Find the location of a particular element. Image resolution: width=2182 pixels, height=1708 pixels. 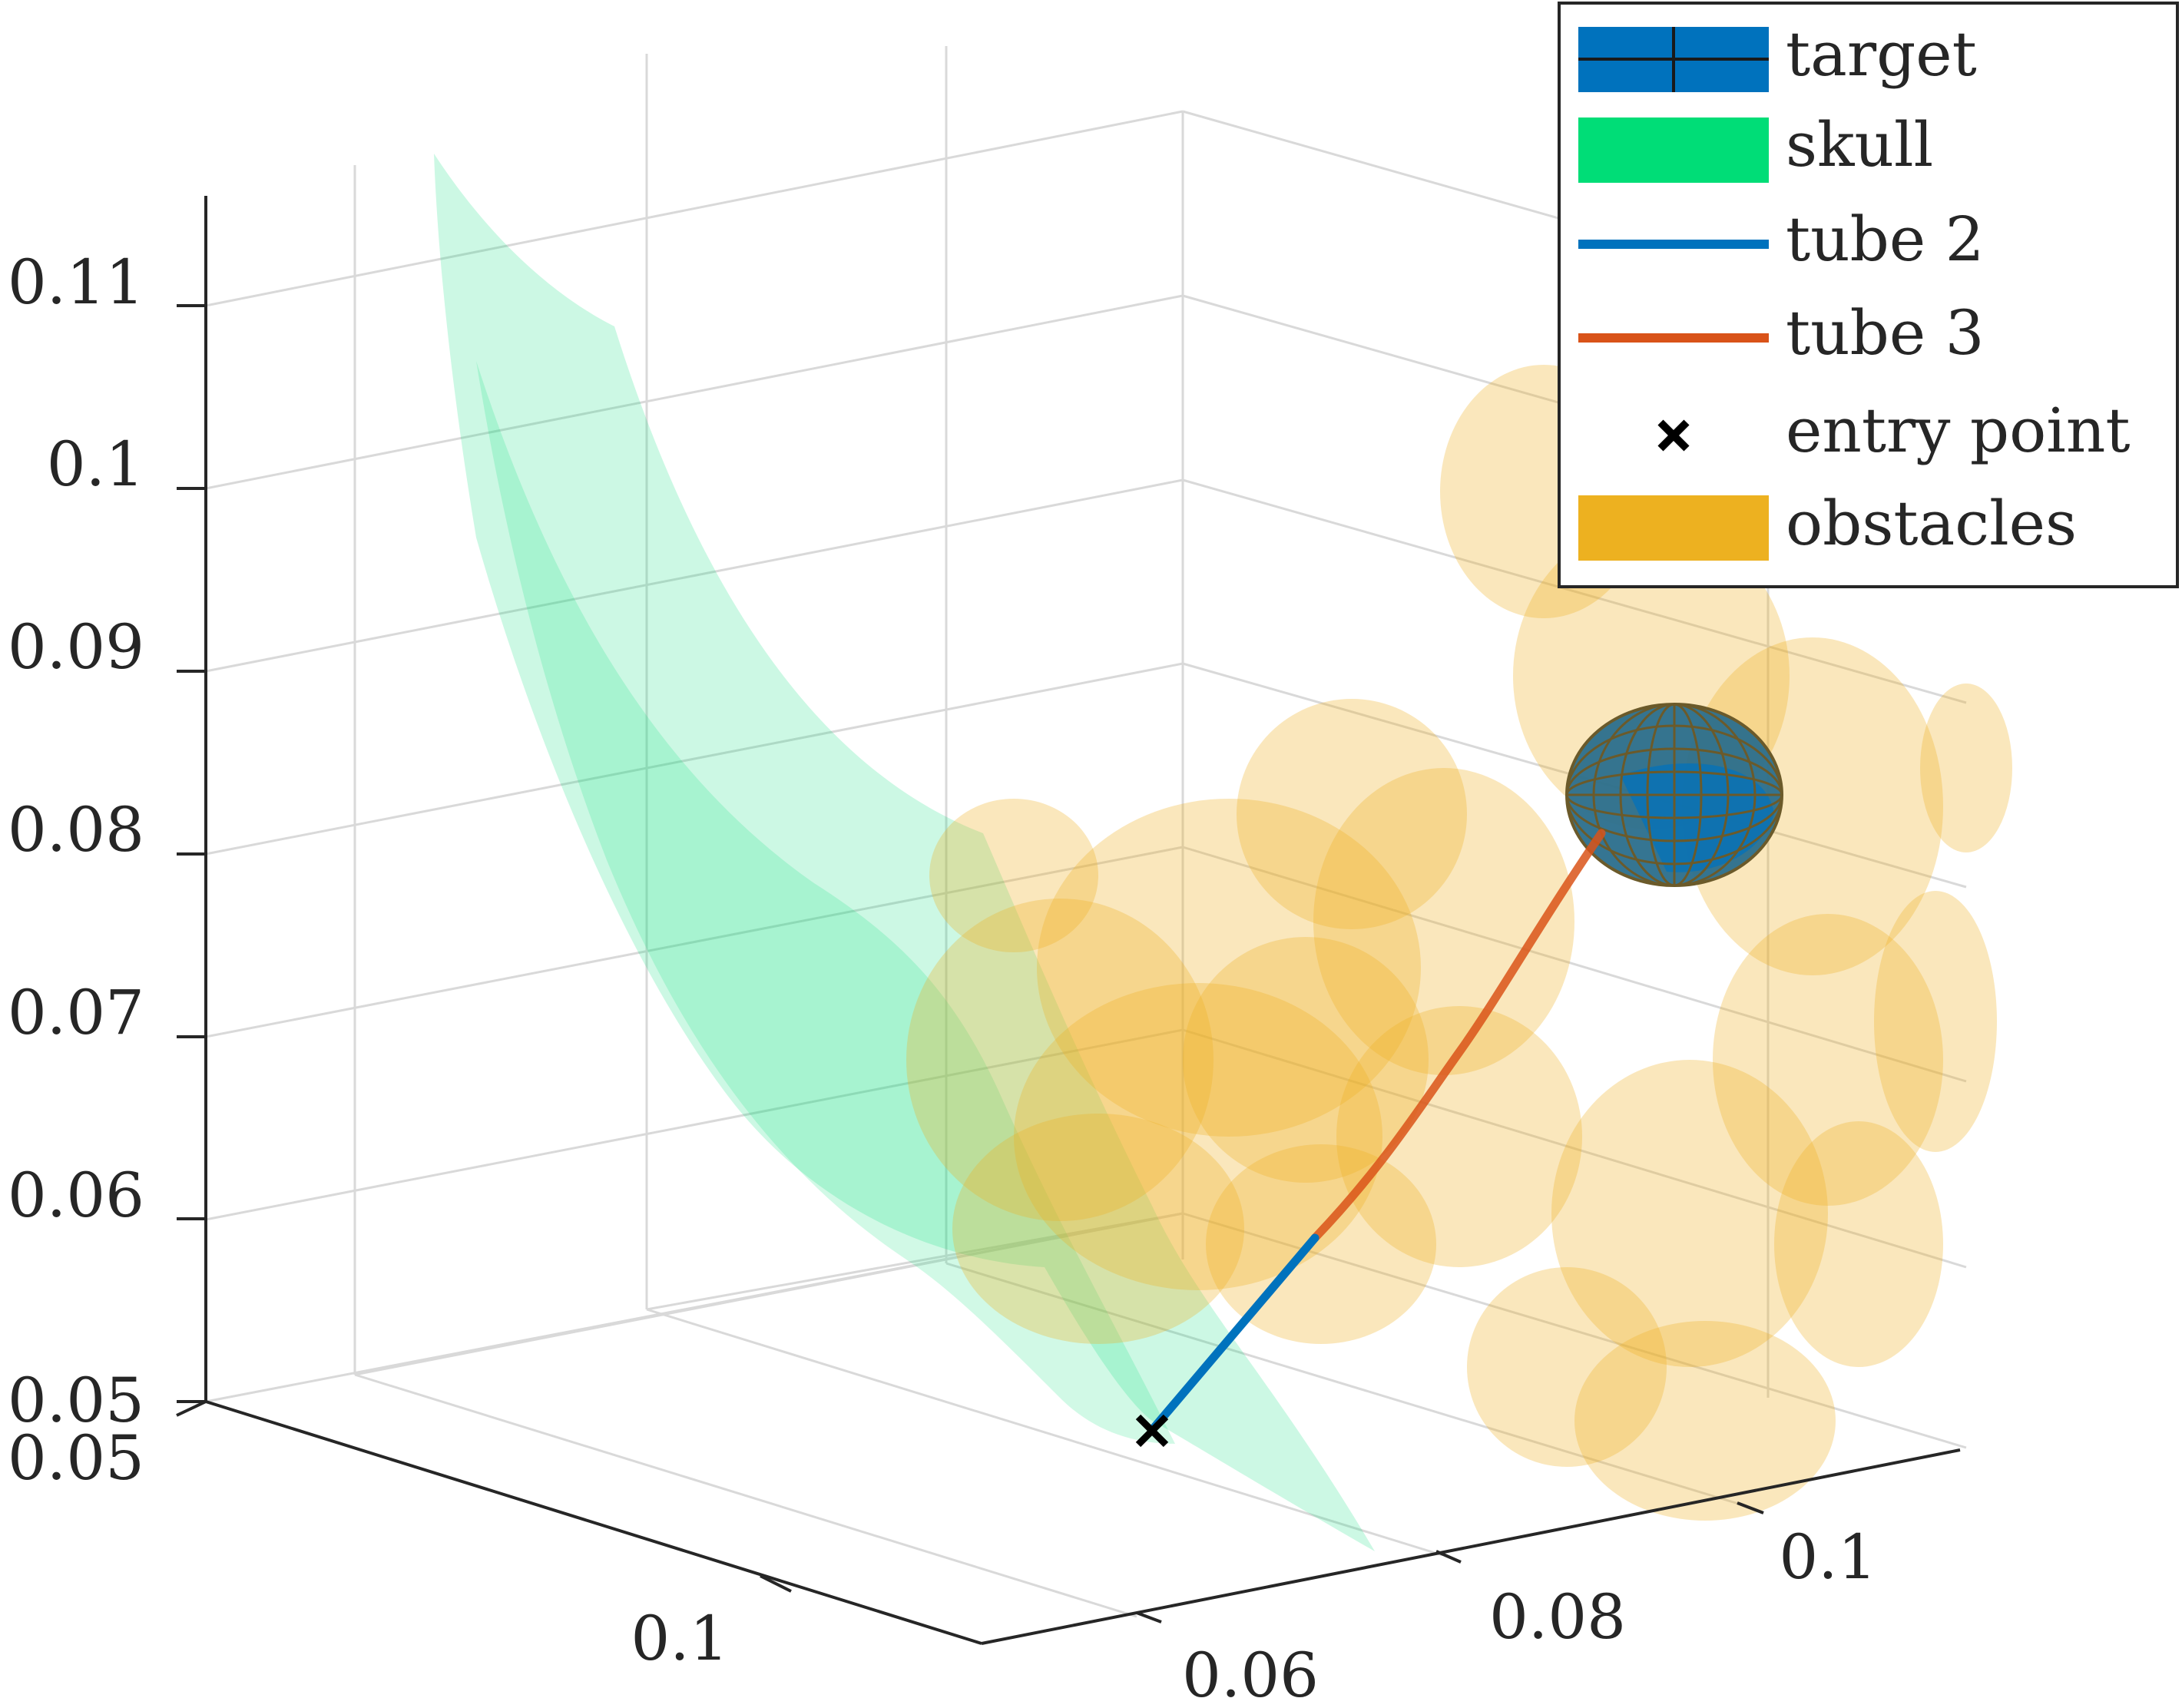

legend-item-tube-3: tube 3 is located at coordinates (1781, 333).